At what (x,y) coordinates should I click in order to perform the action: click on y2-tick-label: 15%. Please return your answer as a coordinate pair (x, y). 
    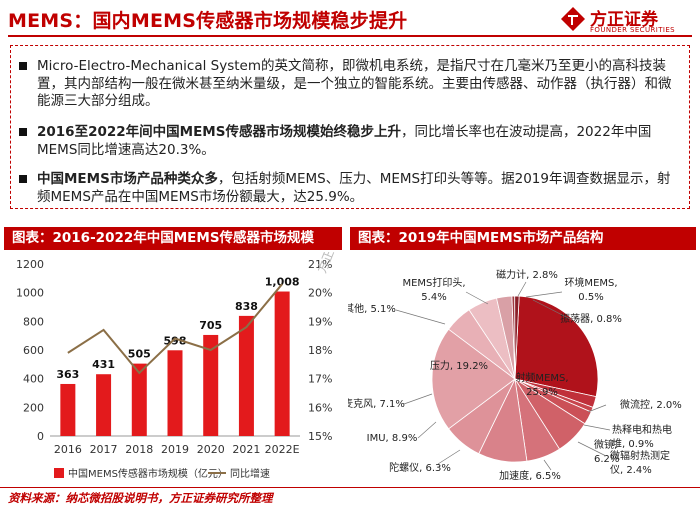
    Looking at the image, I should click on (320, 436).